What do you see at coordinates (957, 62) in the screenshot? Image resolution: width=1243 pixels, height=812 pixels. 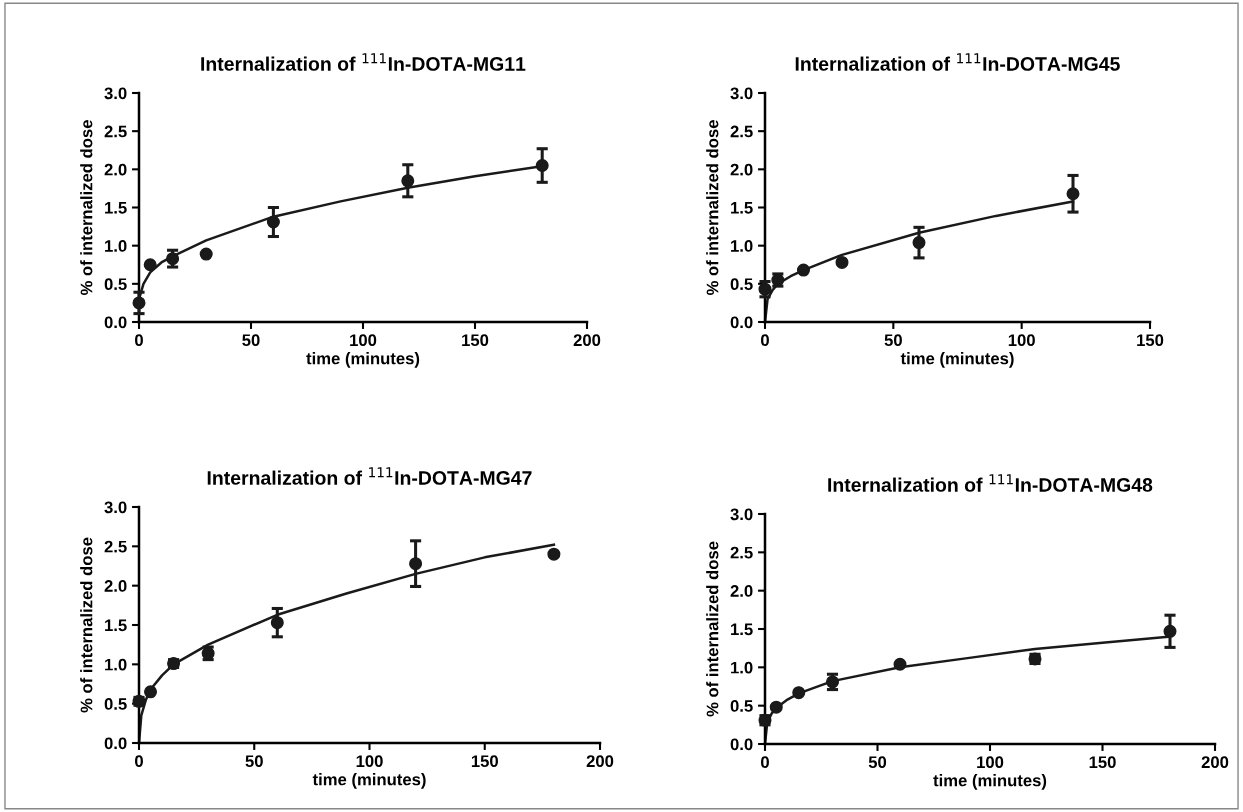 I see `chart-title: Internalization of $^{111}$In-DOTA-MG45` at bounding box center [957, 62].